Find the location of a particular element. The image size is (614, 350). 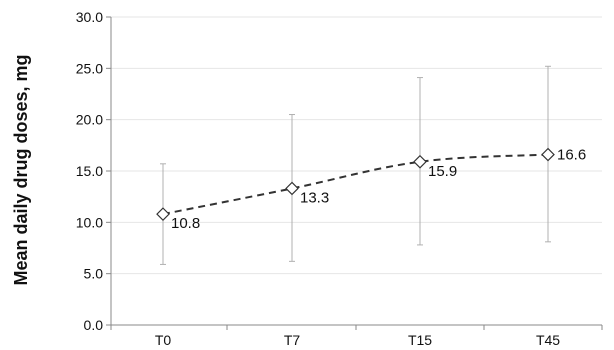

y-tick-label: 30.0 is located at coordinates (89, 17).